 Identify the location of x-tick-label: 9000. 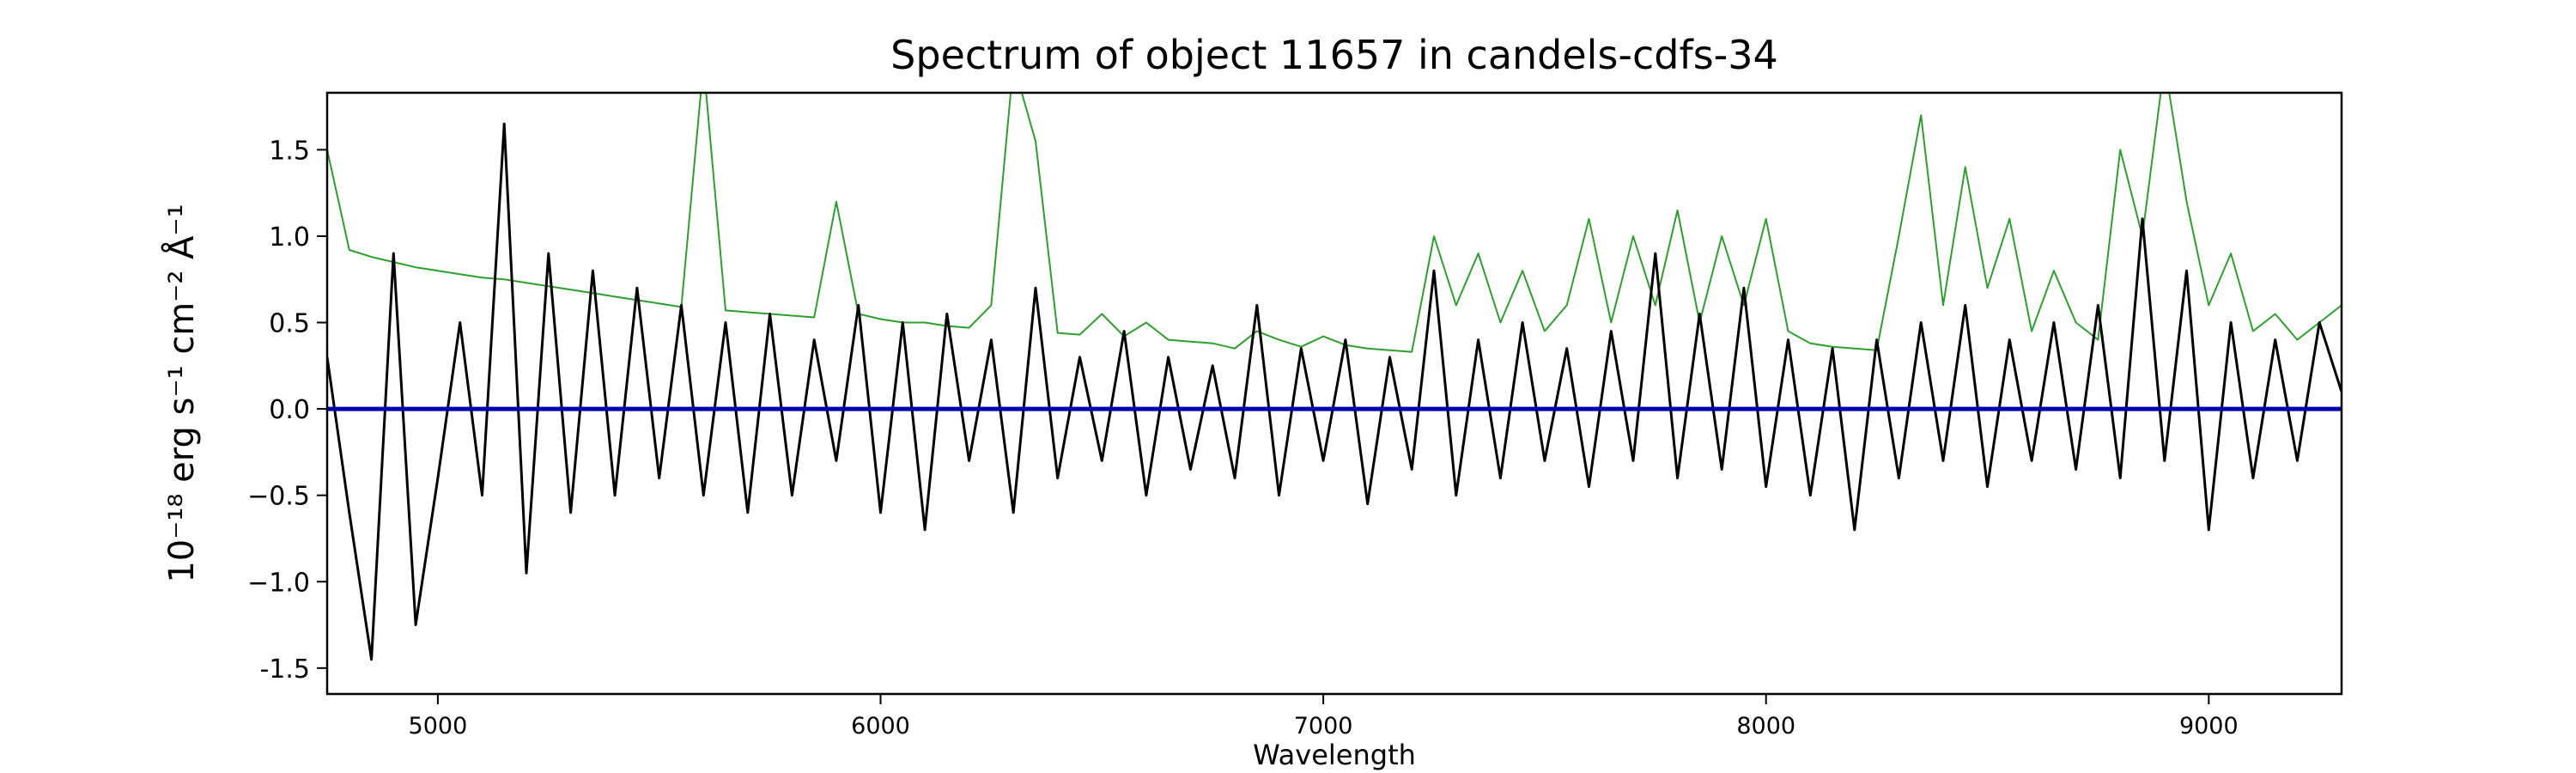
(2209, 726).